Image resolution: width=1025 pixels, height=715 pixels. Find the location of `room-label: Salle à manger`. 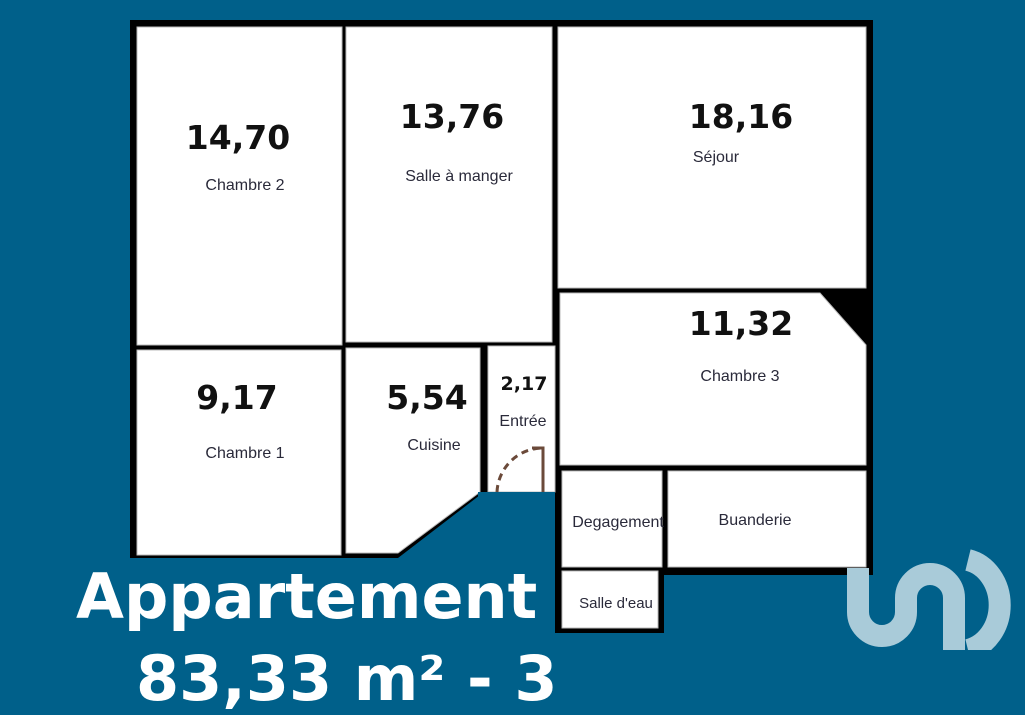

room-label: Salle à manger is located at coordinates (459, 176).